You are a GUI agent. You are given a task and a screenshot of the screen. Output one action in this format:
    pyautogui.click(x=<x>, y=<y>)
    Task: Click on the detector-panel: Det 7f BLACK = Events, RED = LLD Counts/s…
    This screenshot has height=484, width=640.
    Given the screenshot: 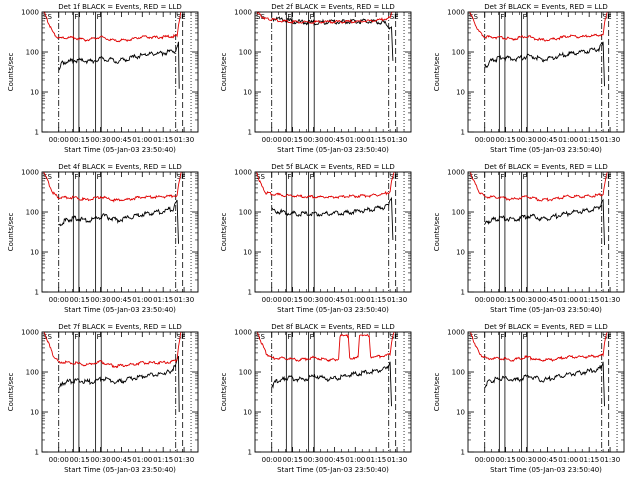 What is the action you would take?
    pyautogui.click(x=106, y=400)
    